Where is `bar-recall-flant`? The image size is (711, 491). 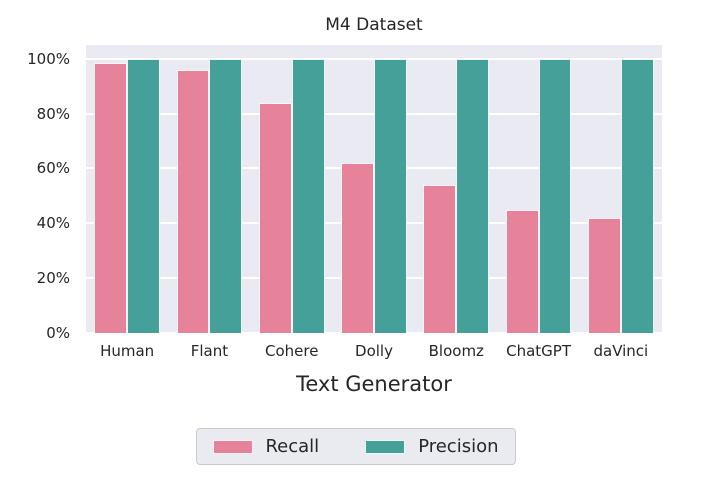
bar-recall-flant is located at coordinates (193, 201).